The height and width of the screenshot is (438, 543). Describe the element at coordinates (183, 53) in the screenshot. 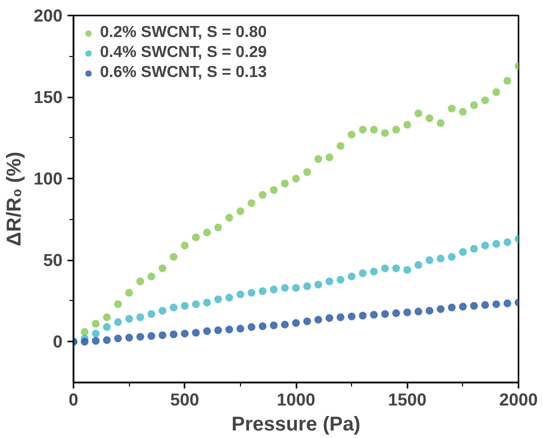

I see `legend-label: 0.4% SWCNT, S = 0.29` at that location.